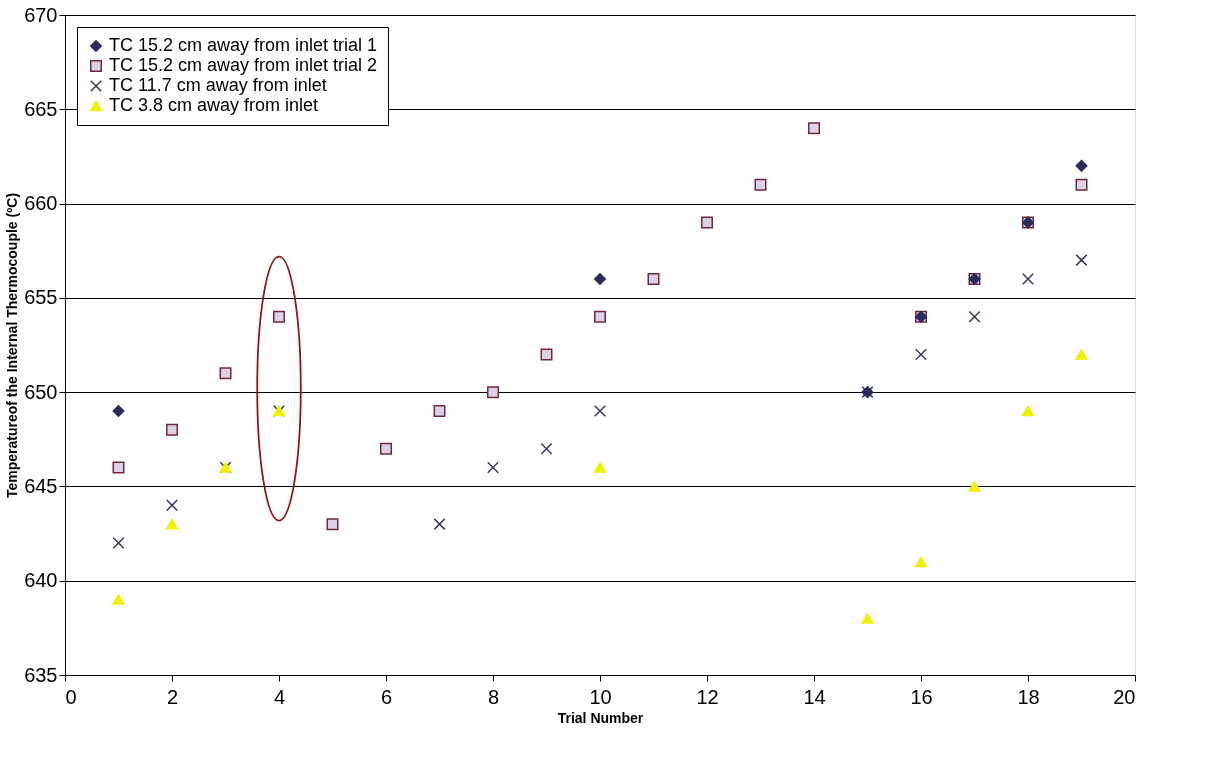  What do you see at coordinates (41, 108) in the screenshot?
I see `y-tick-label: 665` at bounding box center [41, 108].